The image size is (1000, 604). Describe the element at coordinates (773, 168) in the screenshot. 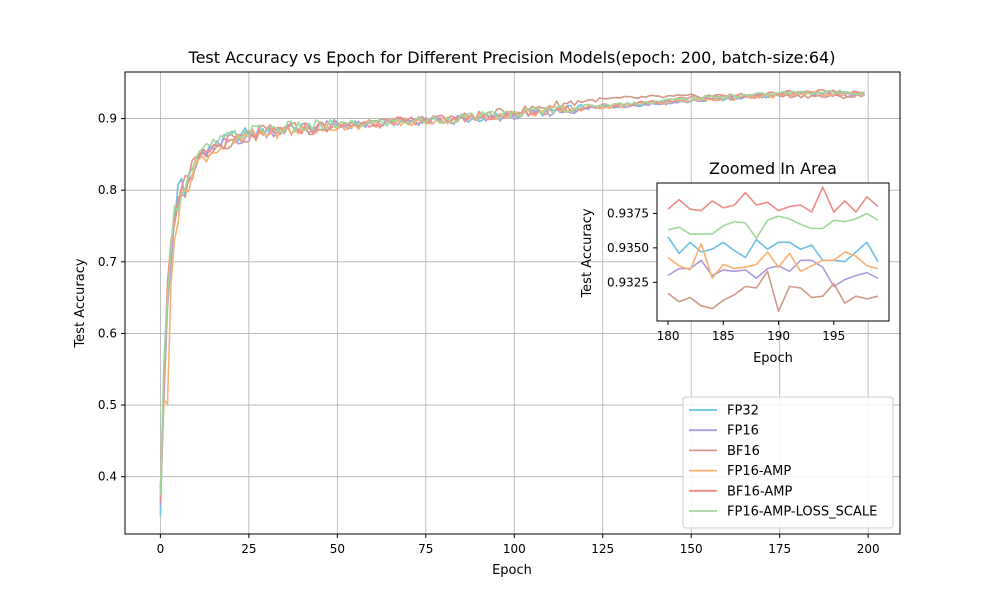

I see `inset-title: Zoomed In Area` at that location.